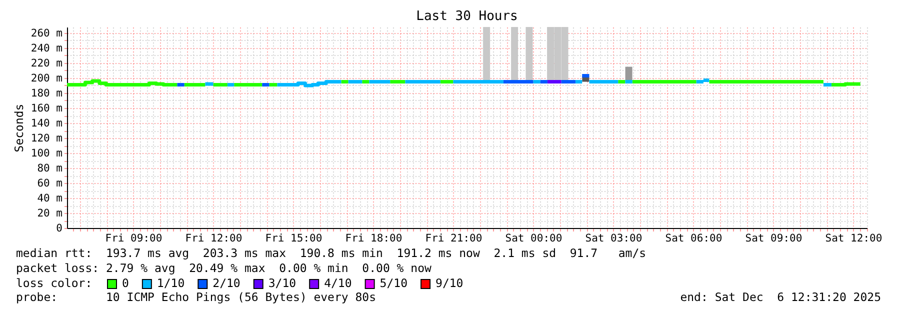 This screenshot has height=310, width=897. Describe the element at coordinates (46, 154) in the screenshot. I see `y-tick-label: 100 m` at that location.